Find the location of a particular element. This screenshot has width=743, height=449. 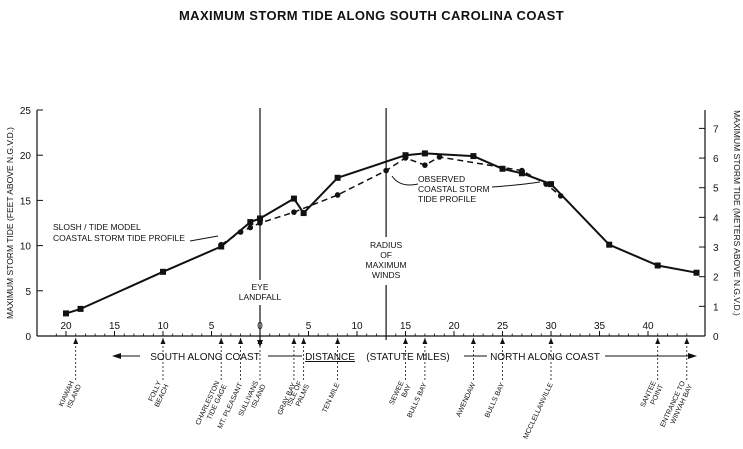

y-tick-label-left: 0 is located at coordinates (28, 337).